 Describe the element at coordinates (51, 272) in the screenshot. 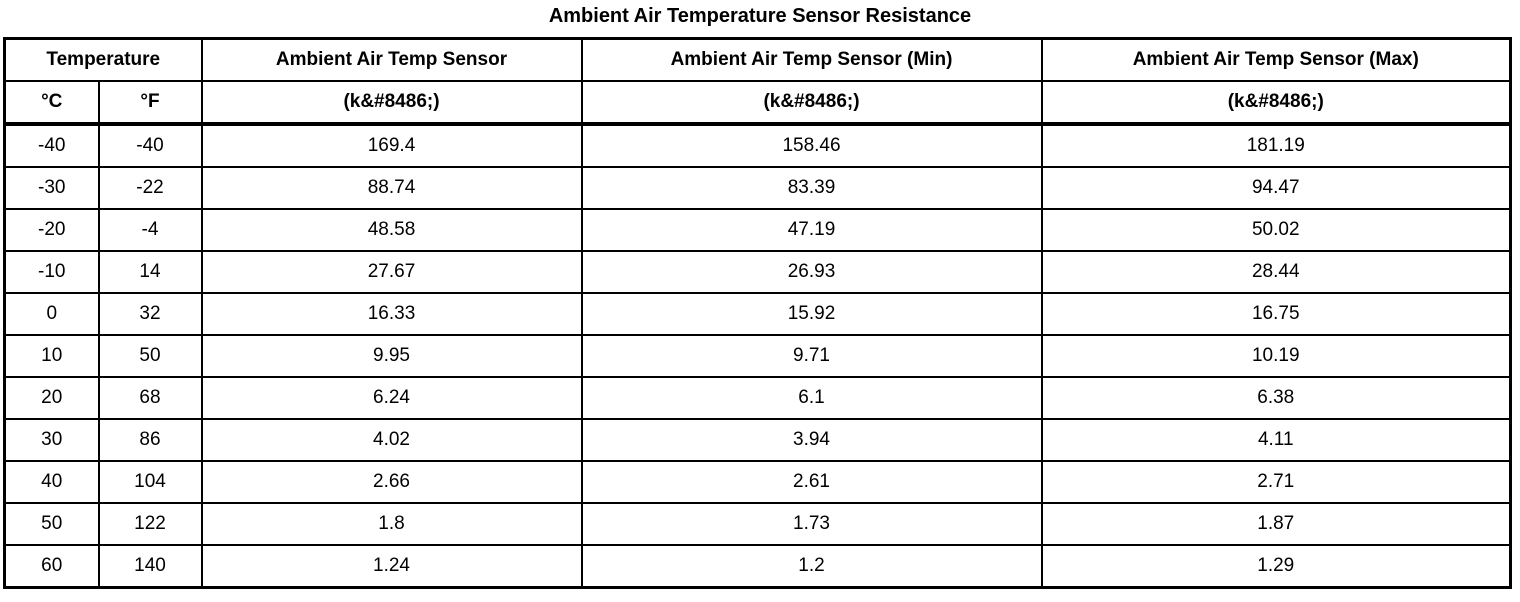

I see `cell-celsius: -10` at that location.